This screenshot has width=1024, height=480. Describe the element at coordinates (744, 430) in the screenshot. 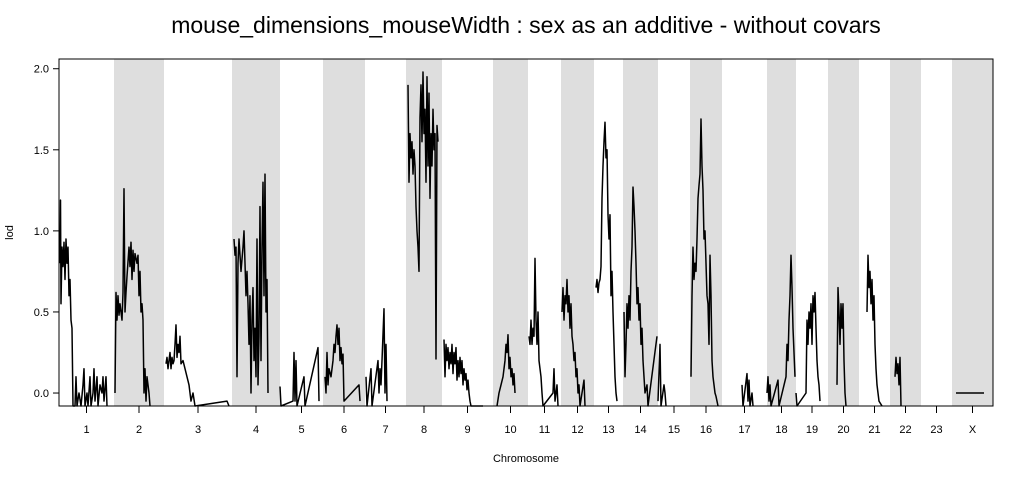

I see `x-tick-label-chr-17: 17` at that location.